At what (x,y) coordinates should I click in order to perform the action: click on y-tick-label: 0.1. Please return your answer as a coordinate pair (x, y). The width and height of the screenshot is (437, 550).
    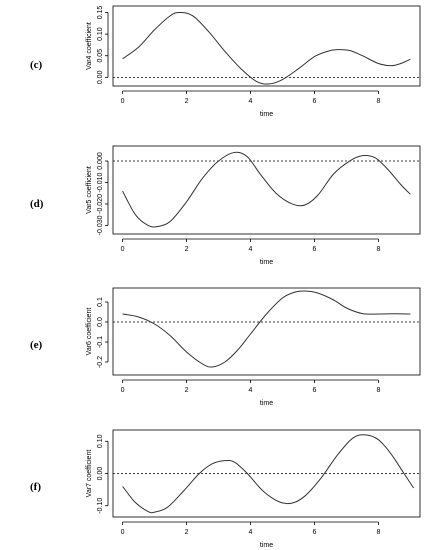
    Looking at the image, I should click on (100, 302).